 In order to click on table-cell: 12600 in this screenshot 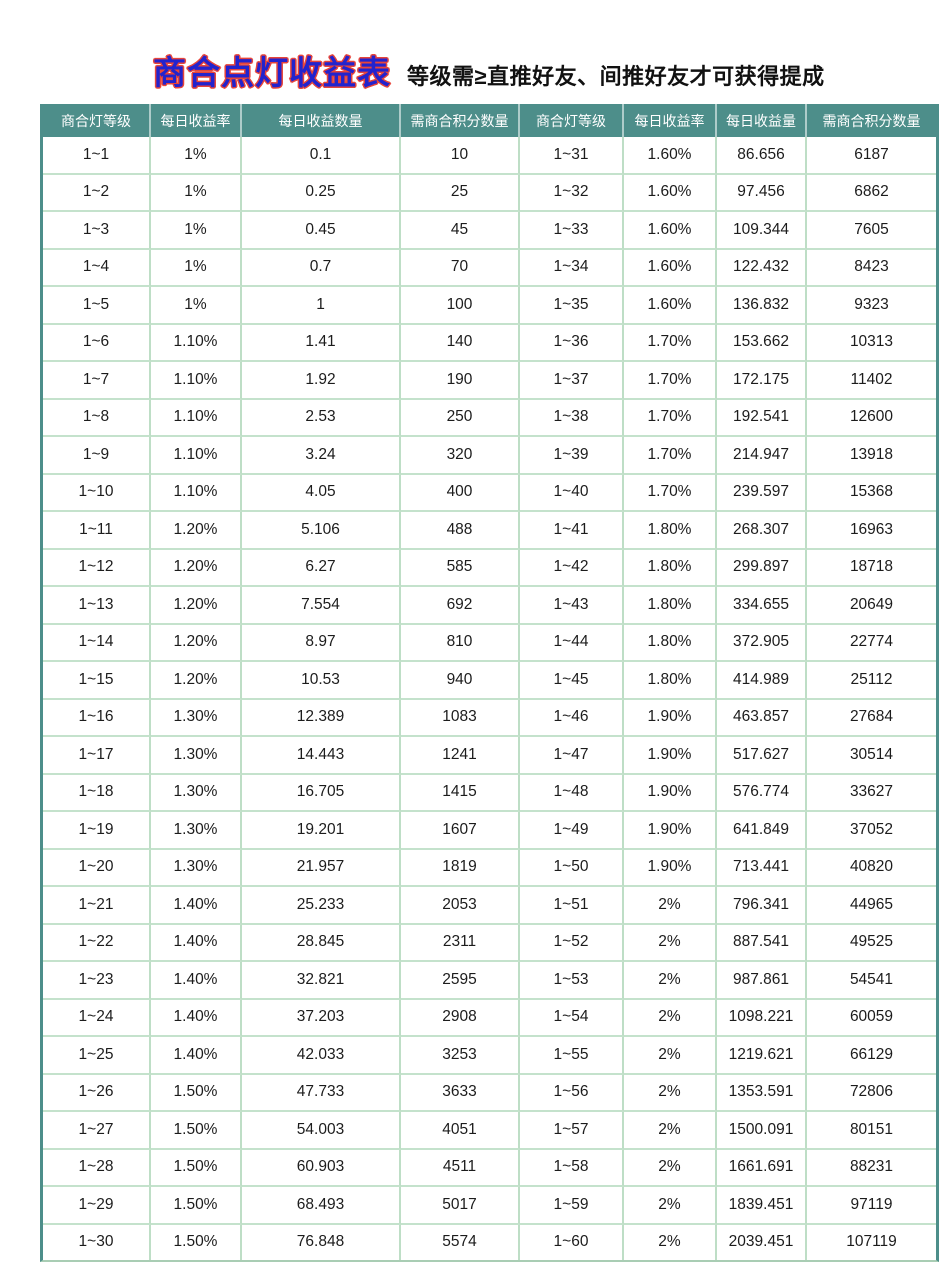, I will do `click(871, 418)`.